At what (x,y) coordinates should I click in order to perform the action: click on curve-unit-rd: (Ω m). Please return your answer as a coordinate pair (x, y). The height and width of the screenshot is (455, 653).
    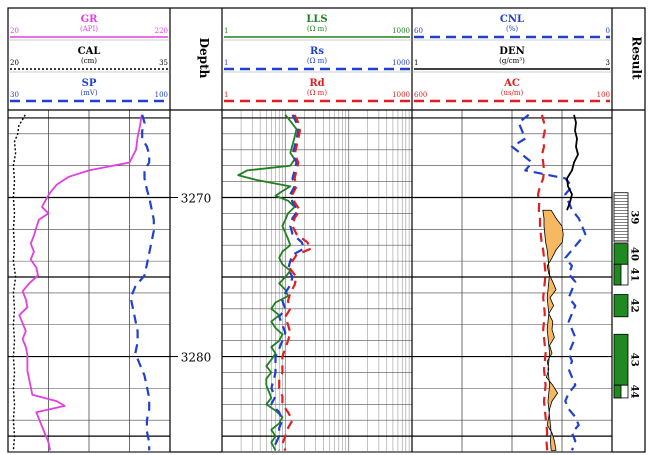
    Looking at the image, I should click on (317, 93).